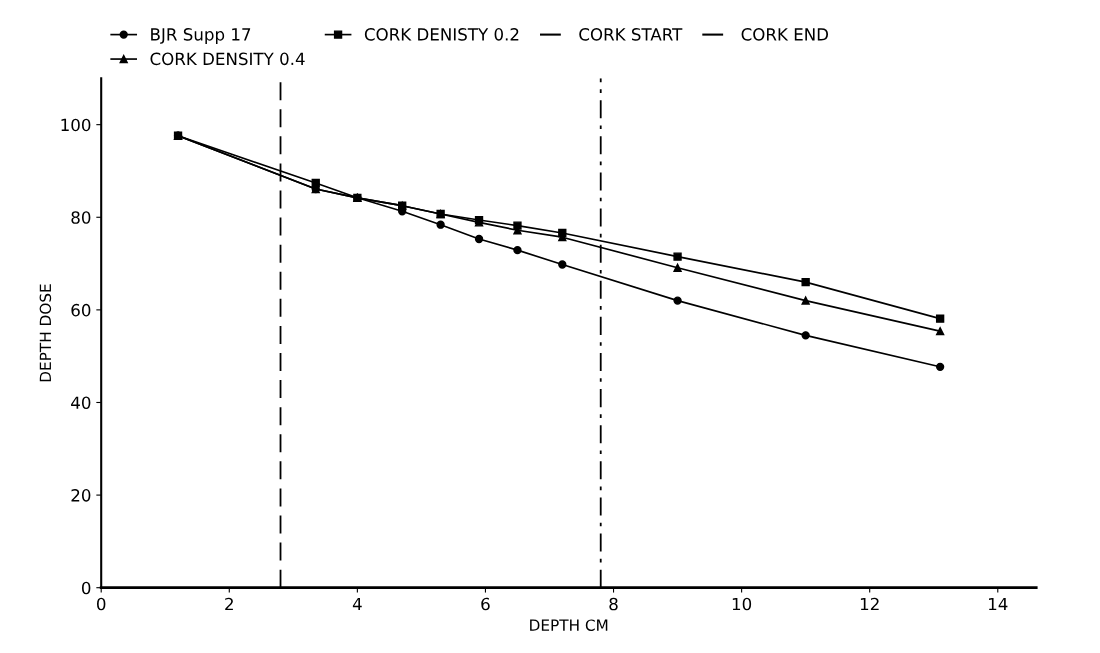 The width and height of the screenshot is (1100, 653). Describe the element at coordinates (742, 604) in the screenshot. I see `x-tick-label: 10` at that location.